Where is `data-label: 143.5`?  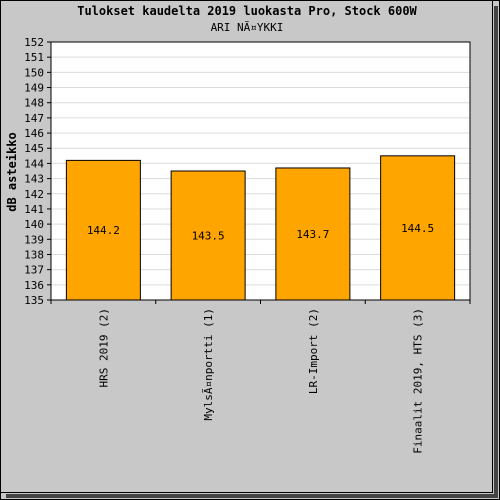 data-label: 143.5 is located at coordinates (208, 236).